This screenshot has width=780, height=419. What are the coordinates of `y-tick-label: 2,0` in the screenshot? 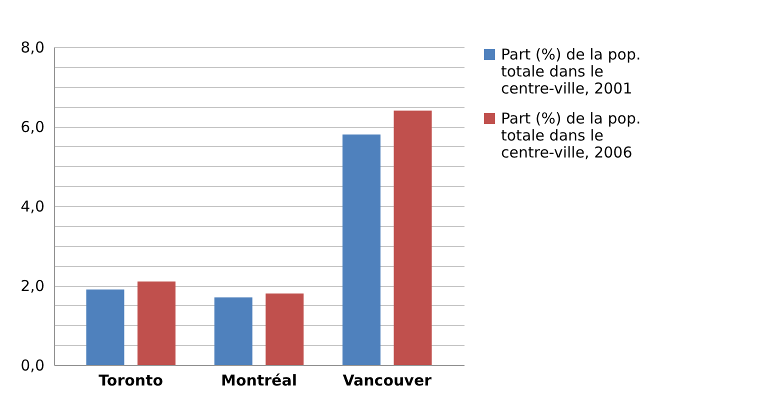 It's located at (32, 286).